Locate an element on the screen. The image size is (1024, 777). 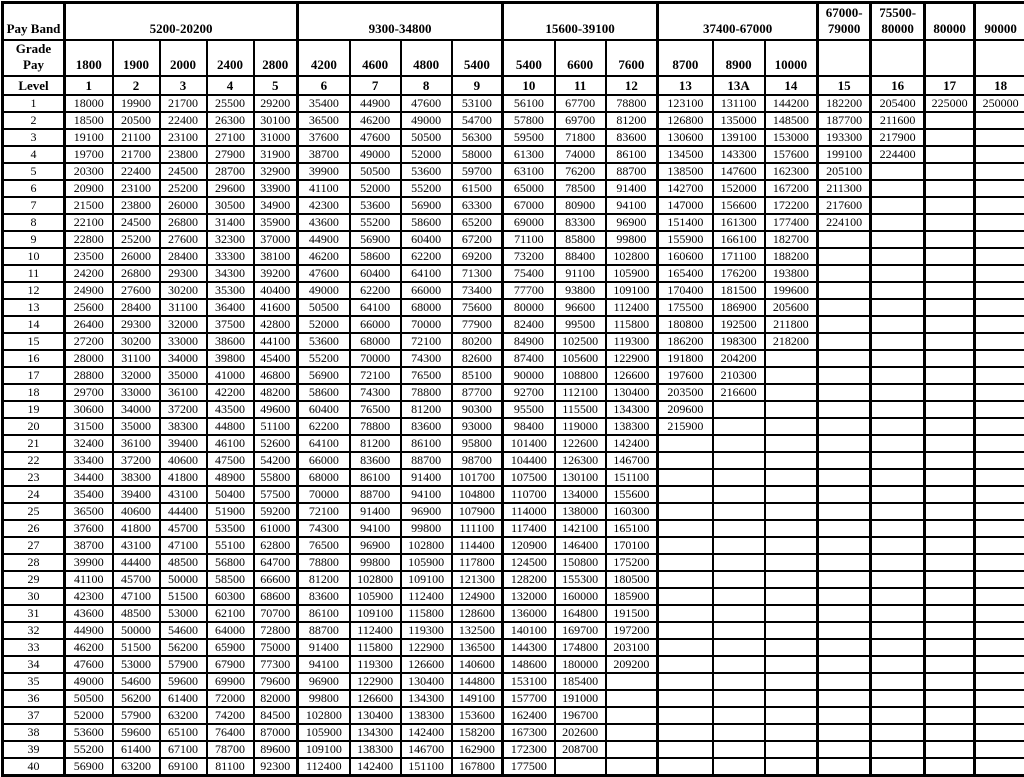
pay-value-cell: 93800 is located at coordinates (580, 290).